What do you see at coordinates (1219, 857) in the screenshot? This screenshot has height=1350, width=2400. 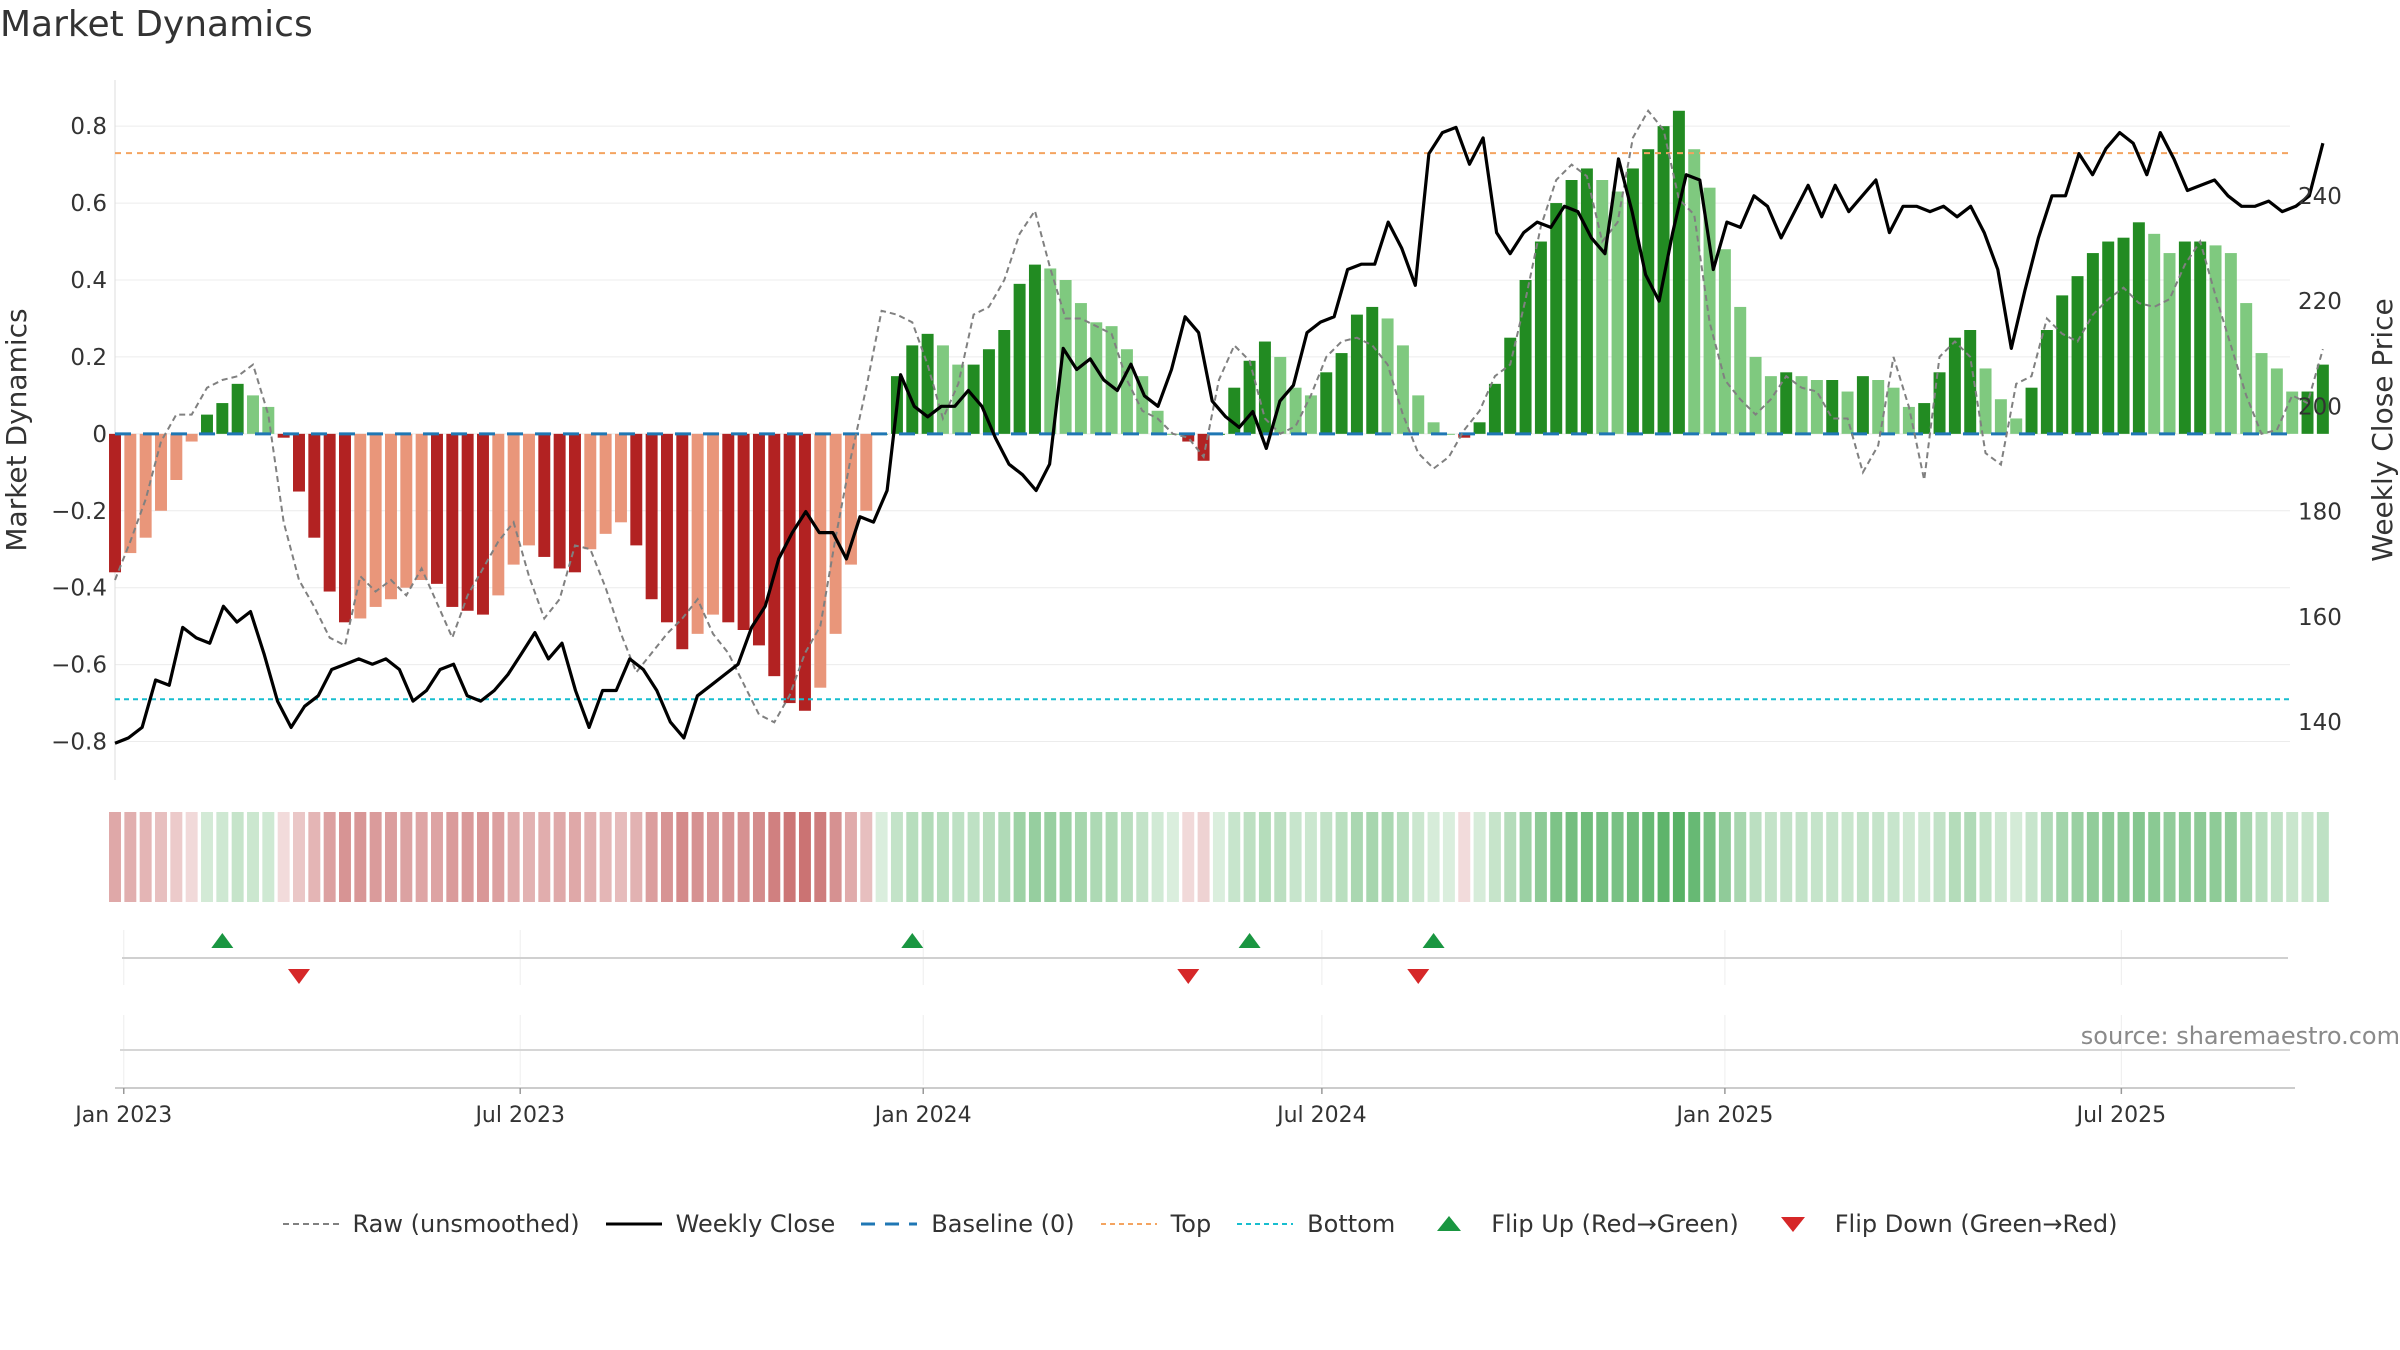 I see `heat-strip` at bounding box center [1219, 857].